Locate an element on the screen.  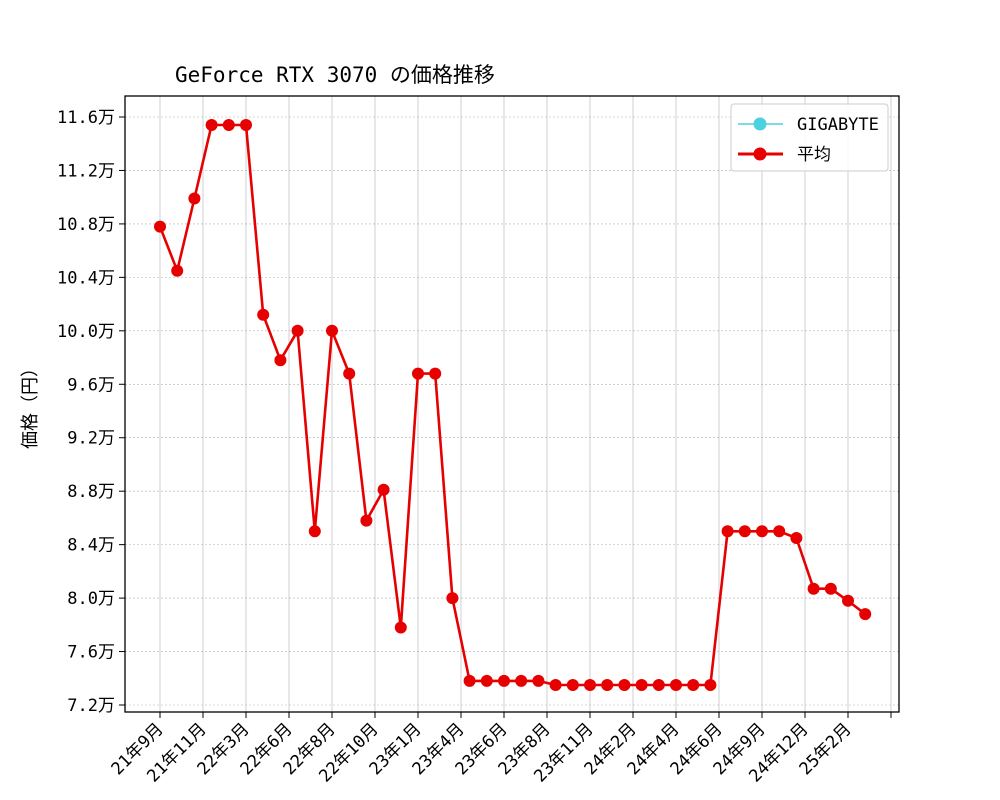
y-tick-label: 8.0万 is located at coordinates (91, 599).